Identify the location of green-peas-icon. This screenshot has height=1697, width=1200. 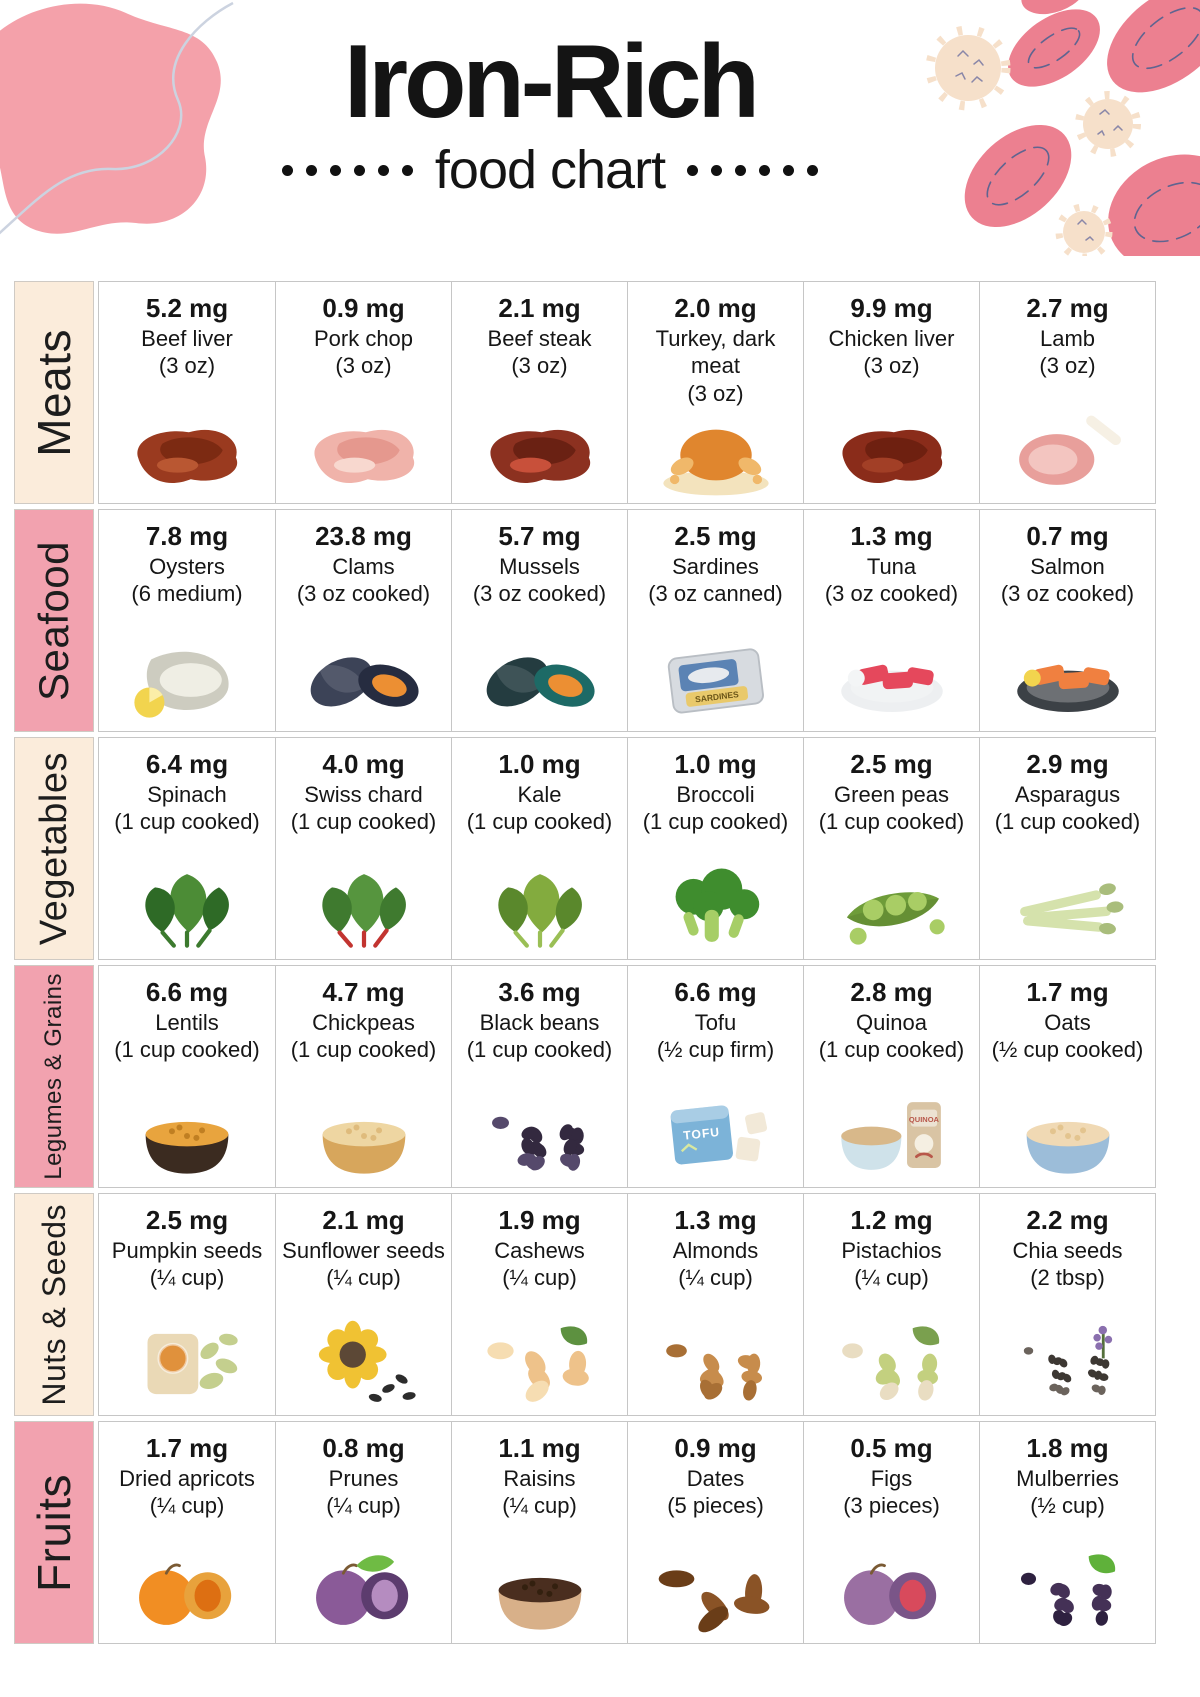
(892, 908).